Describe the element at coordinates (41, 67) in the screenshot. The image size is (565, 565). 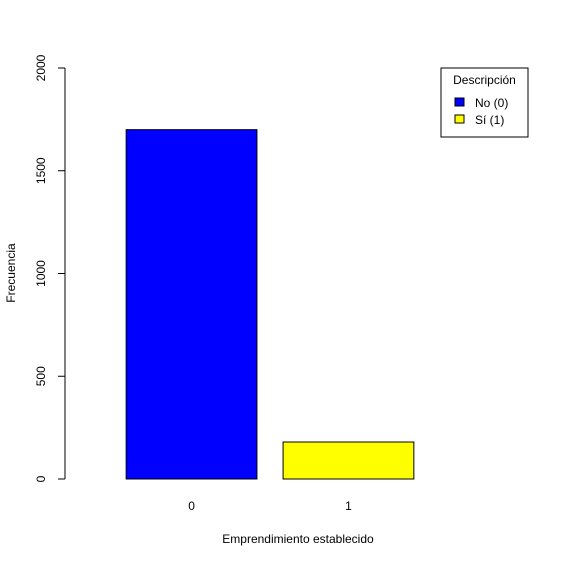
I see `y-tick-label-4: 2000` at that location.